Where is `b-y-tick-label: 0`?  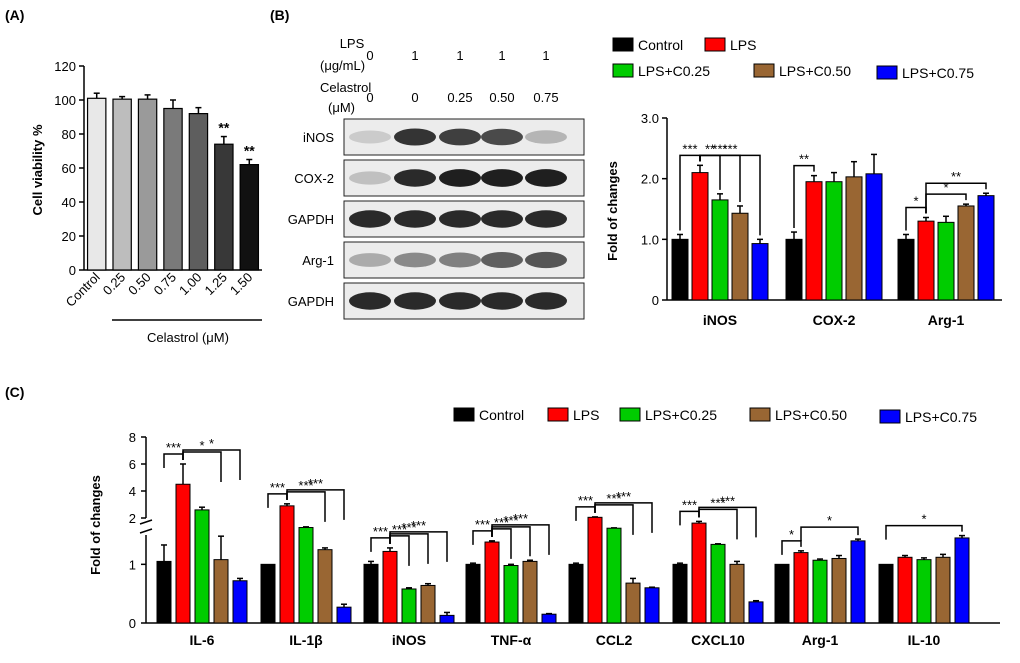 b-y-tick-label: 0 is located at coordinates (655, 300).